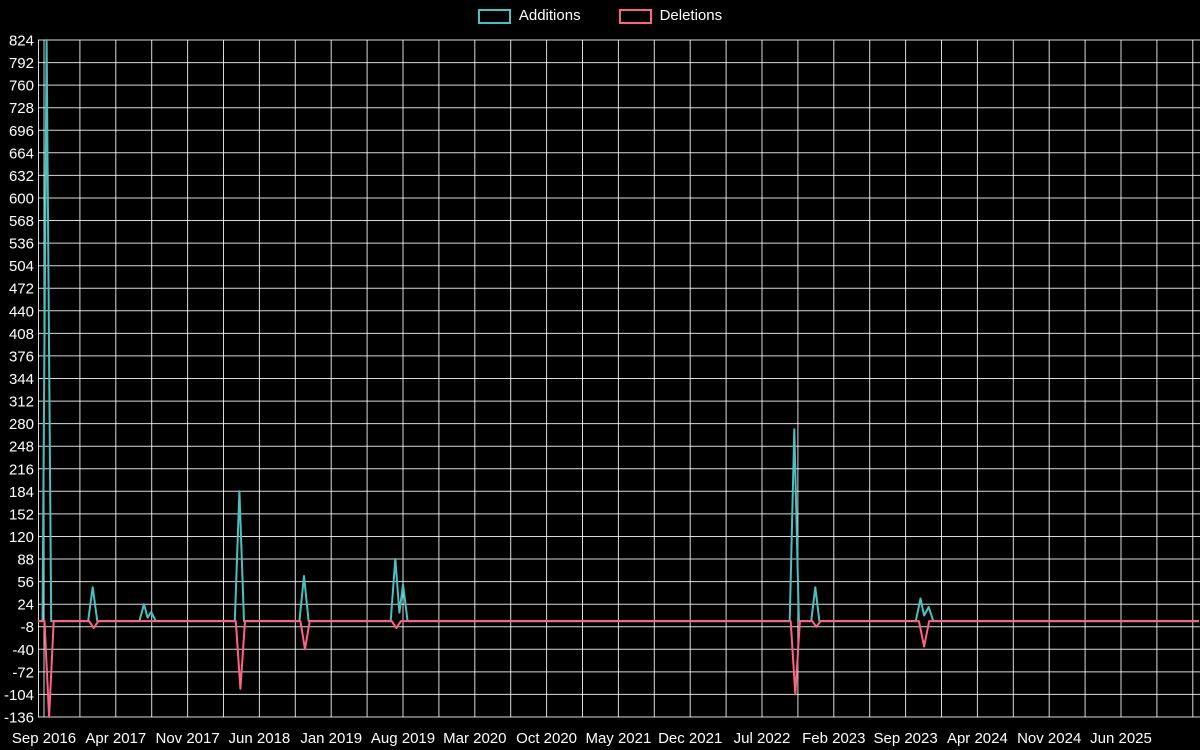  What do you see at coordinates (690, 738) in the screenshot?
I see `x-tick-label: Dec 2021` at bounding box center [690, 738].